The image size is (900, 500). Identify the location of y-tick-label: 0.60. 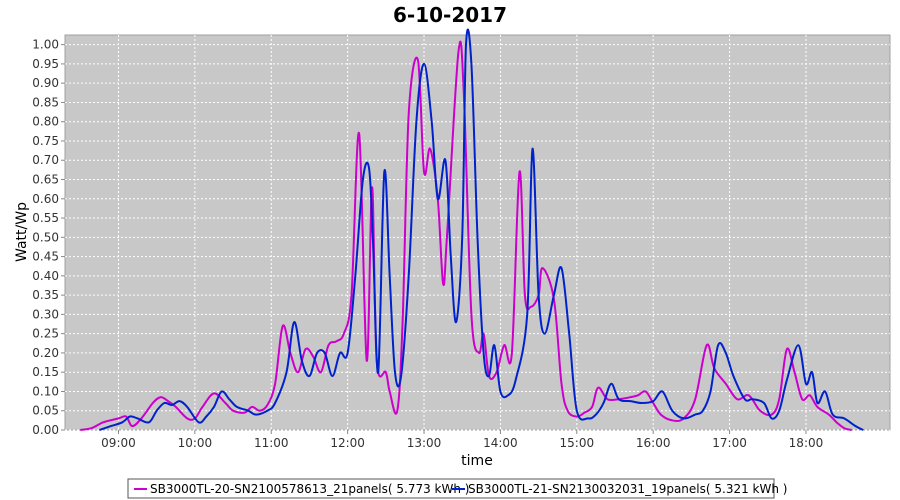
(45, 199).